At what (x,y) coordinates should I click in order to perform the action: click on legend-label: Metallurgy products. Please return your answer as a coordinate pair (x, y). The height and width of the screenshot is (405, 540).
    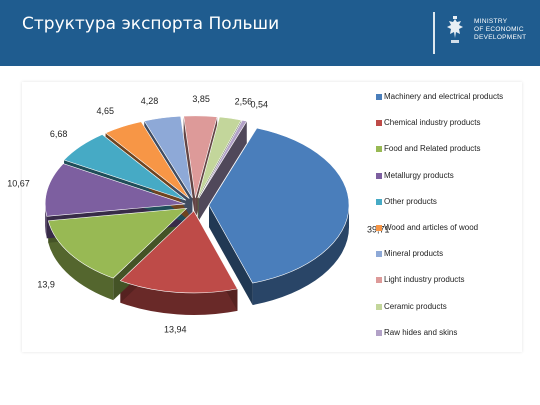
    Looking at the image, I should click on (419, 175).